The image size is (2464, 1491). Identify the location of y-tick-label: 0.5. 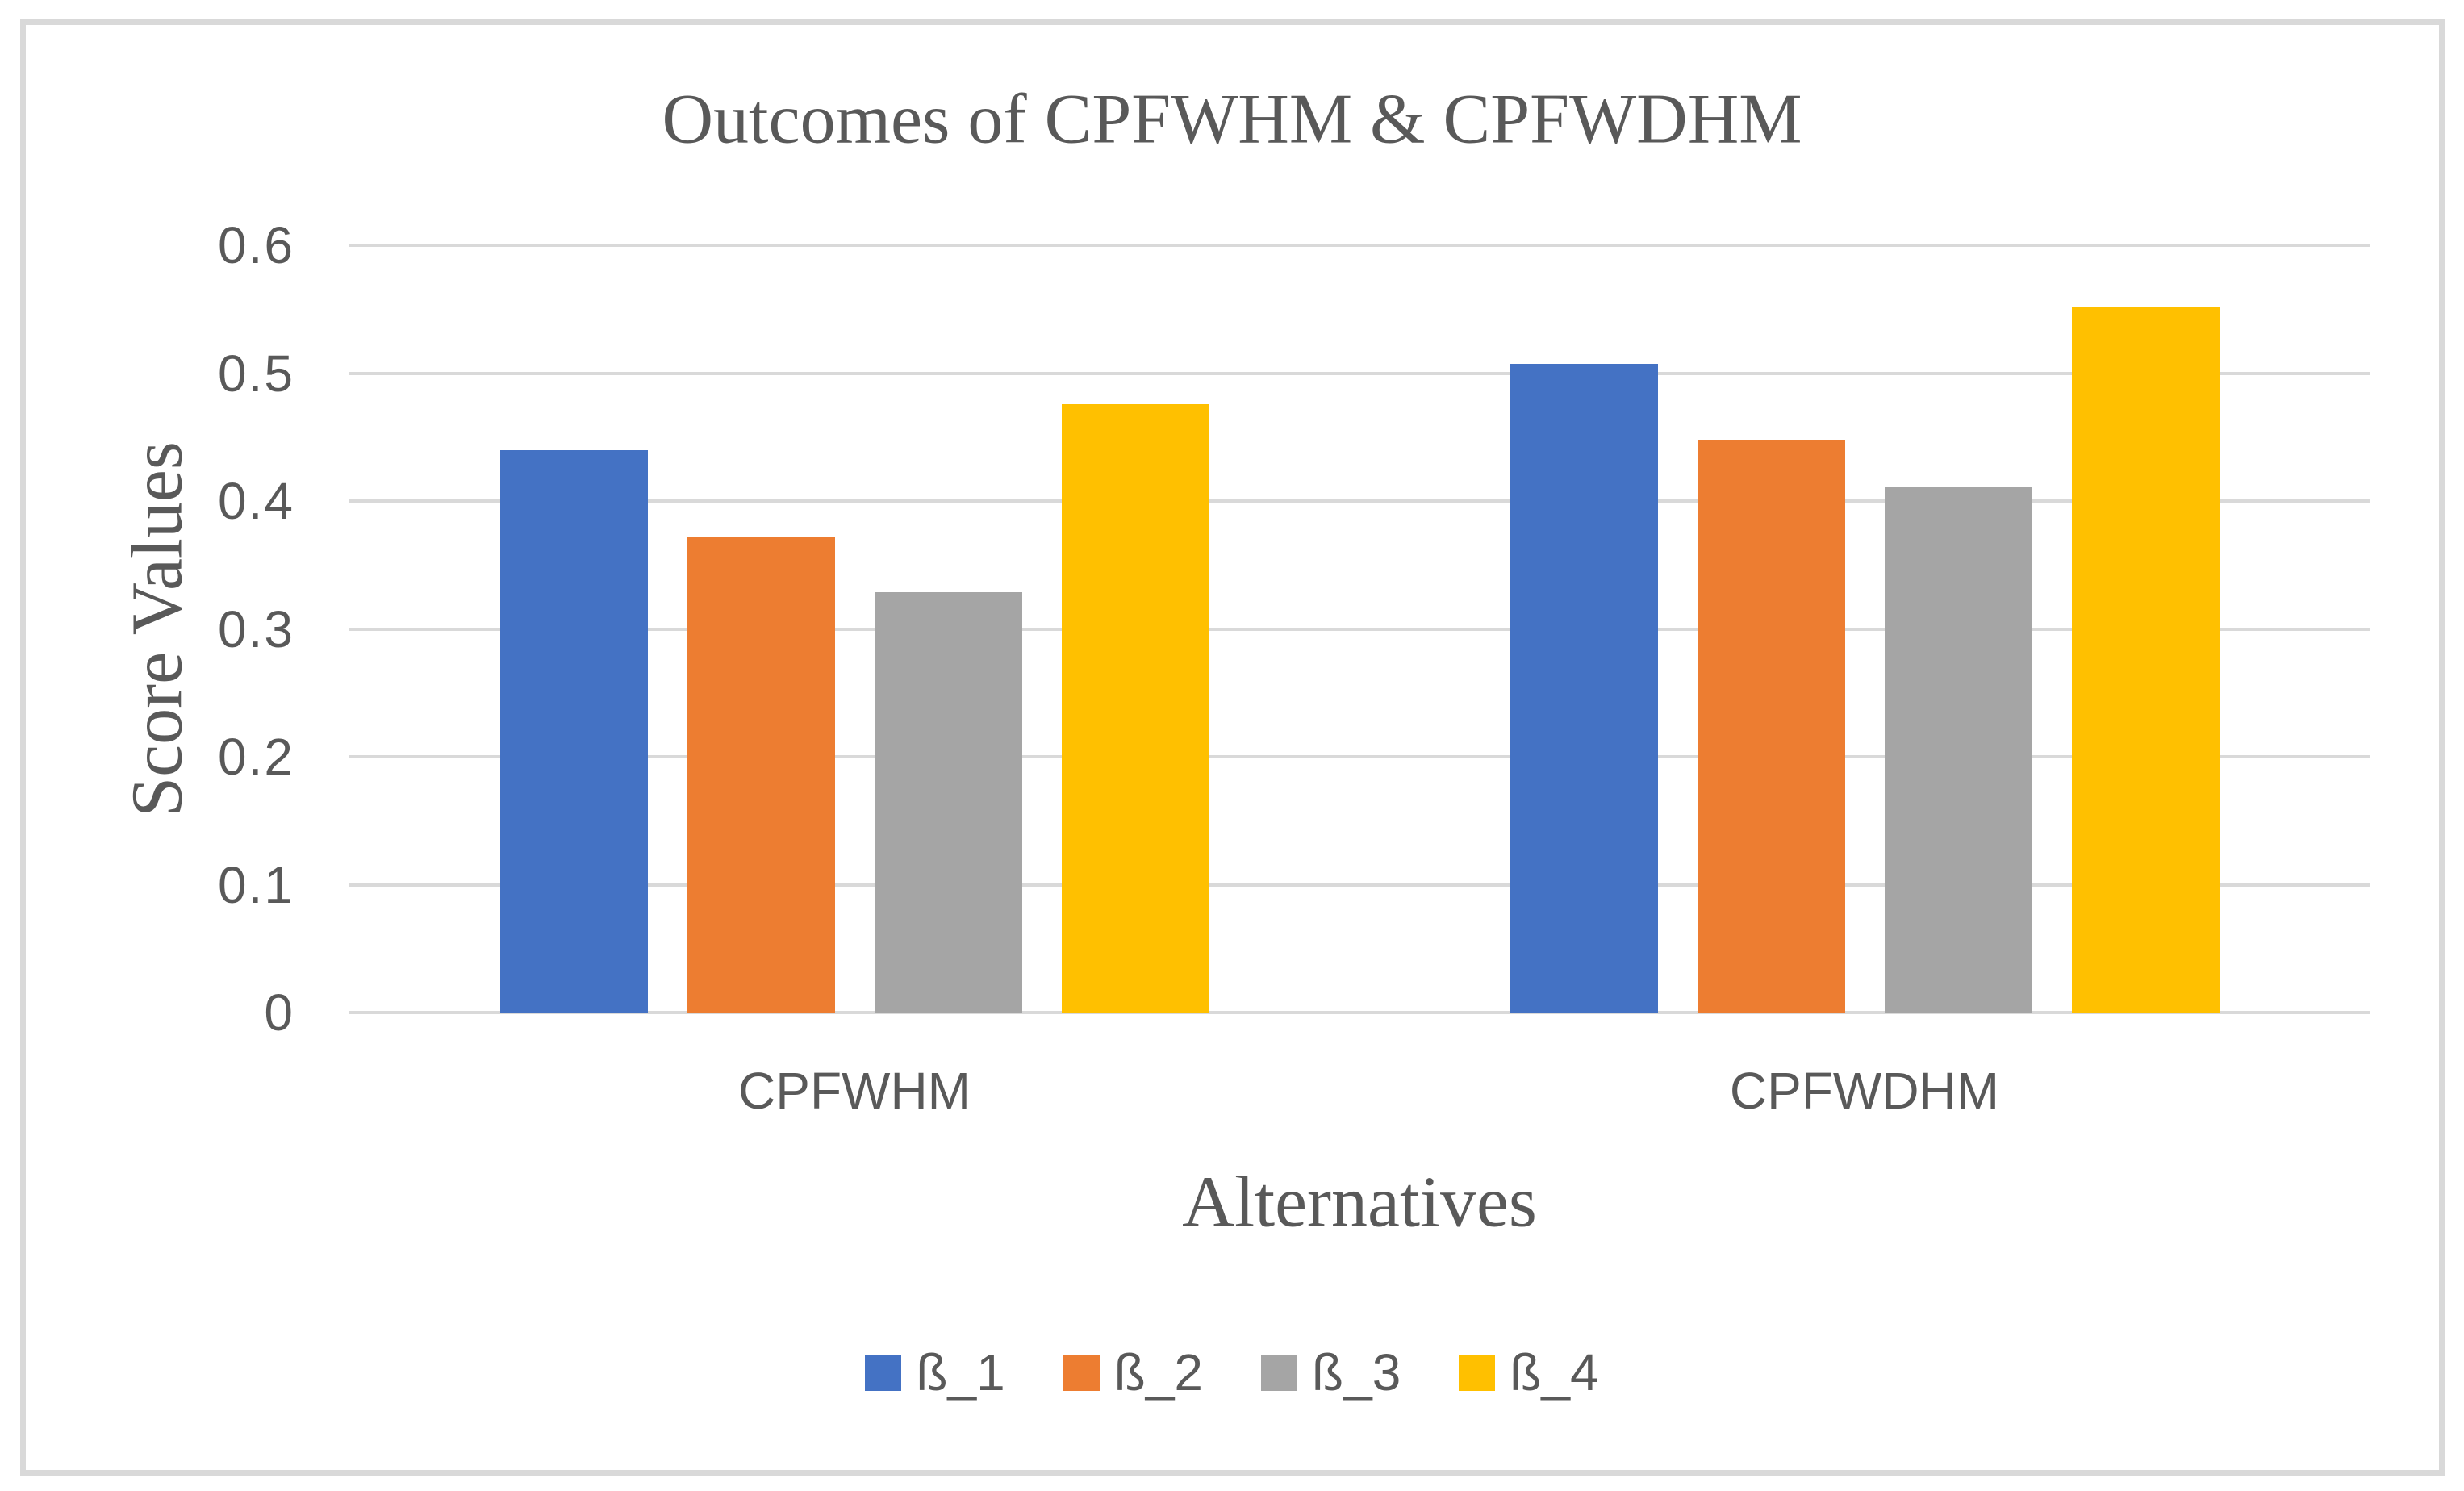
(256, 373).